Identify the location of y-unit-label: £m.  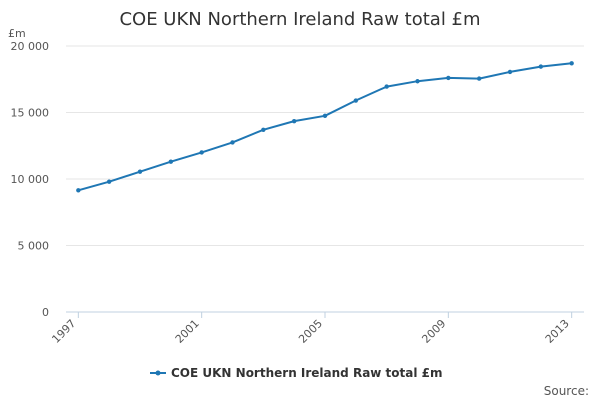
(17, 33).